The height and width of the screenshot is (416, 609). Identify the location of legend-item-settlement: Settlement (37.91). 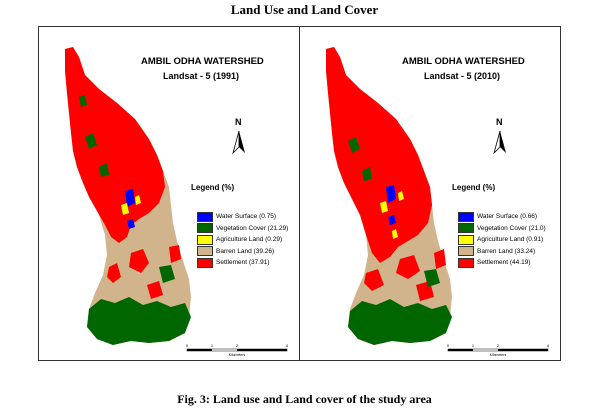
(242, 263).